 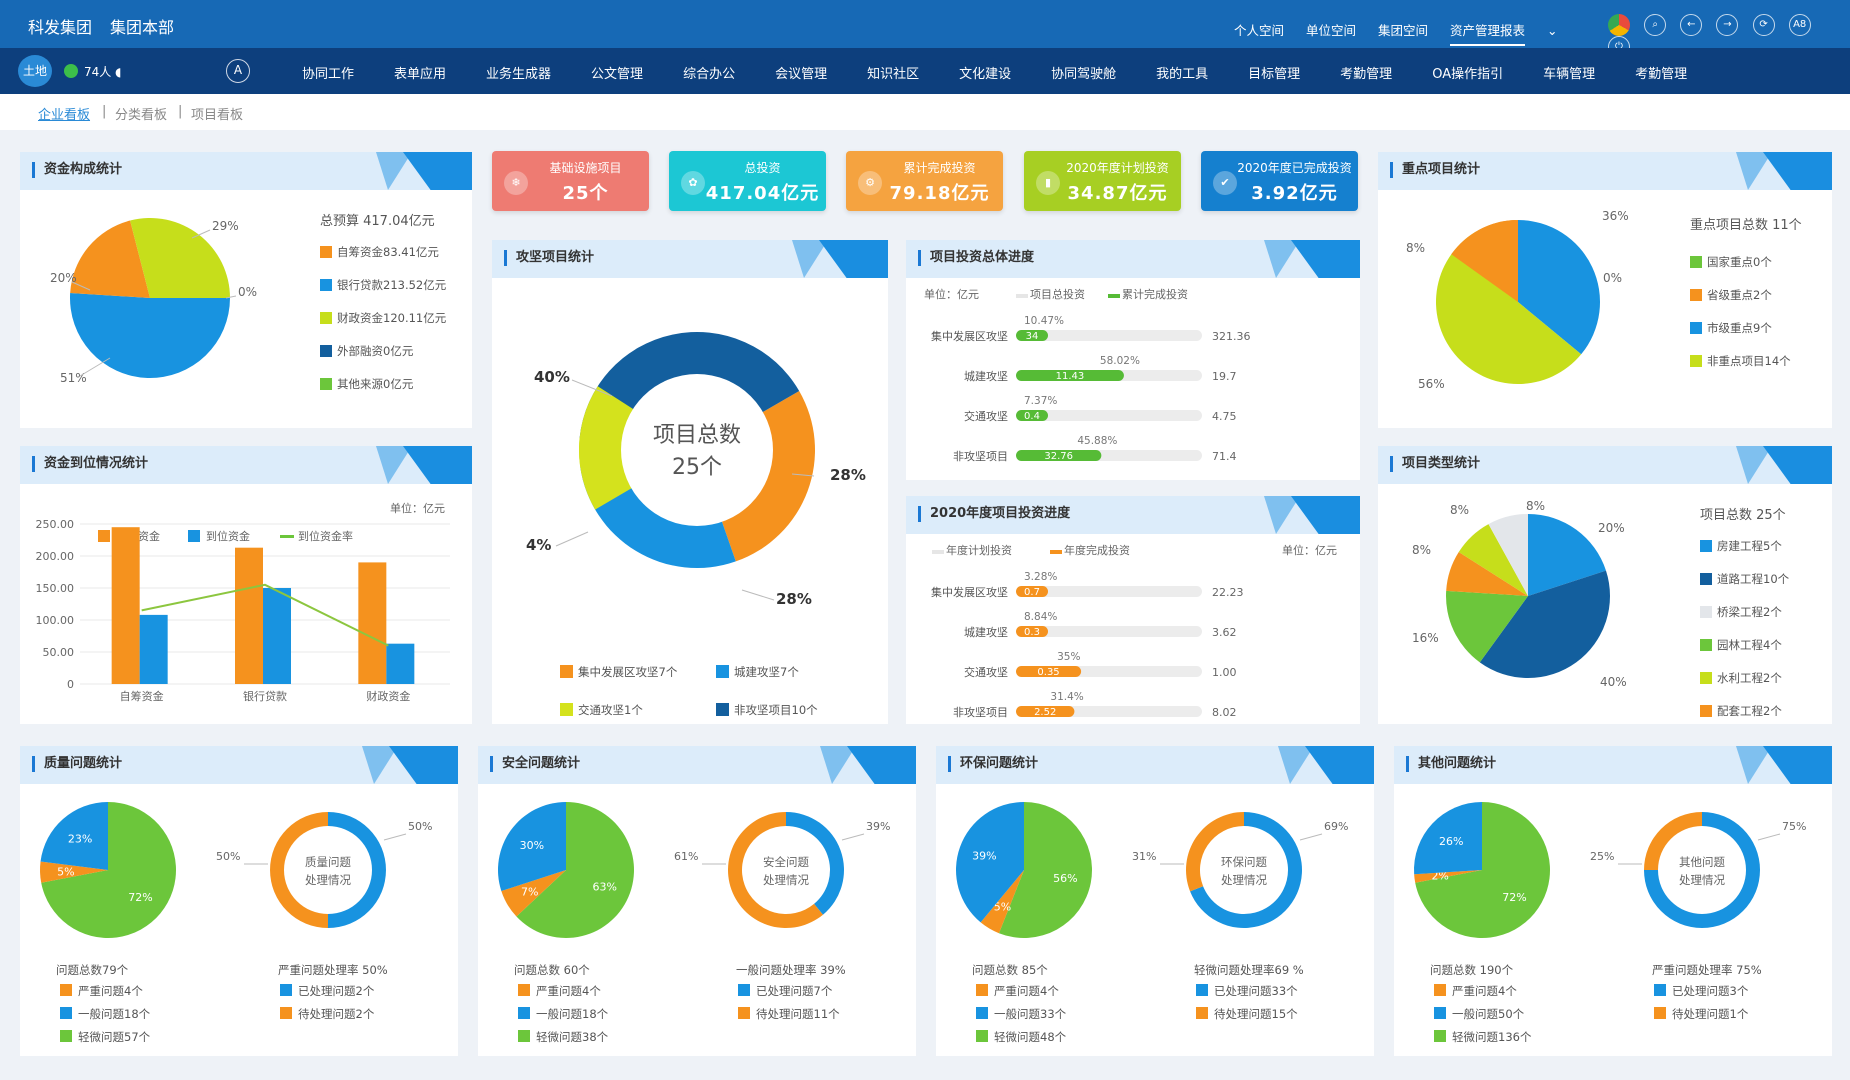 What do you see at coordinates (90, 464) in the screenshot?
I see `panel-title: 资金到位情况统计` at bounding box center [90, 464].